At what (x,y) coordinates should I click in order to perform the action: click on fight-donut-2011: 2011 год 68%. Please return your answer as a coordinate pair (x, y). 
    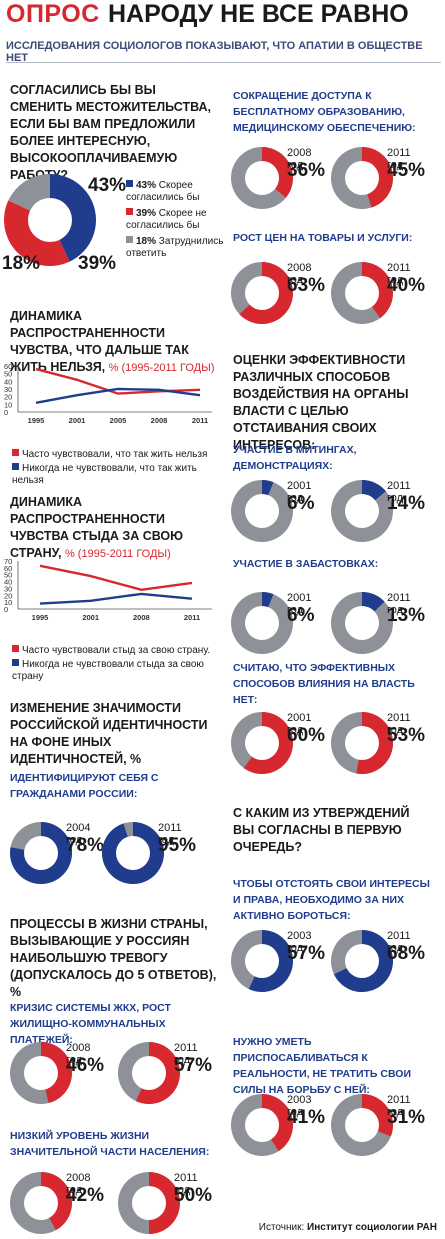
    Looking at the image, I should click on (379, 961).